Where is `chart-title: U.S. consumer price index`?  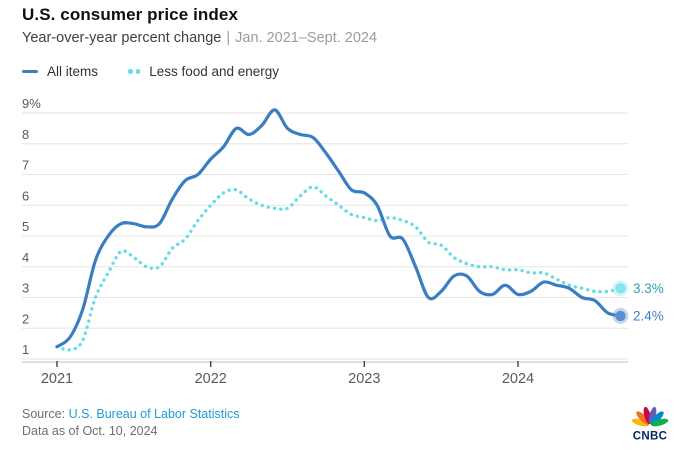
chart-title: U.S. consumer price index is located at coordinates (130, 14).